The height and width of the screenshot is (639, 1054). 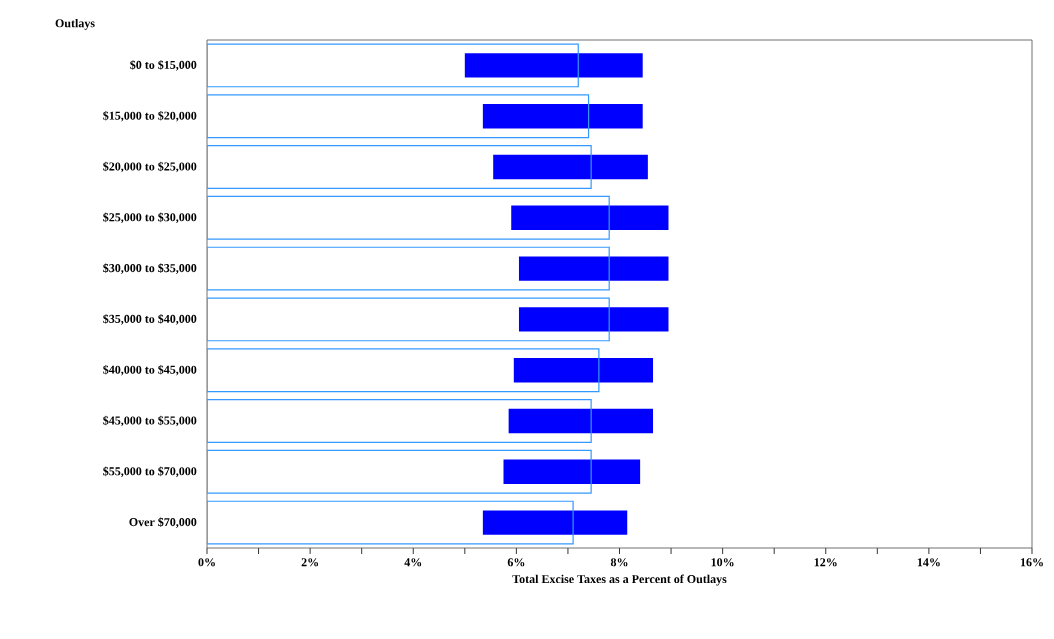 What do you see at coordinates (150, 319) in the screenshot?
I see `y-tick-label: $35,000 to $40,000` at bounding box center [150, 319].